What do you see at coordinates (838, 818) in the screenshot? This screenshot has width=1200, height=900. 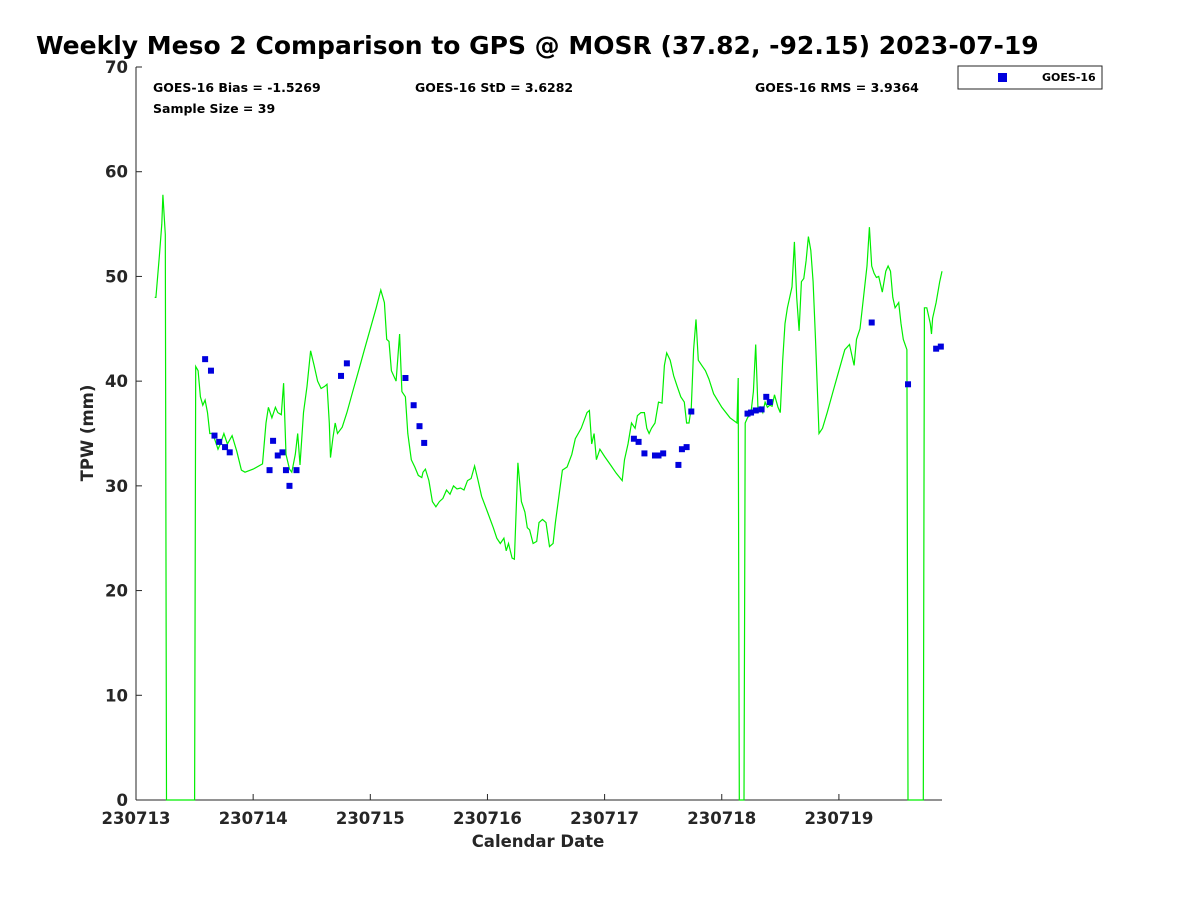 I see `x-tick-label: 230719` at bounding box center [838, 818].